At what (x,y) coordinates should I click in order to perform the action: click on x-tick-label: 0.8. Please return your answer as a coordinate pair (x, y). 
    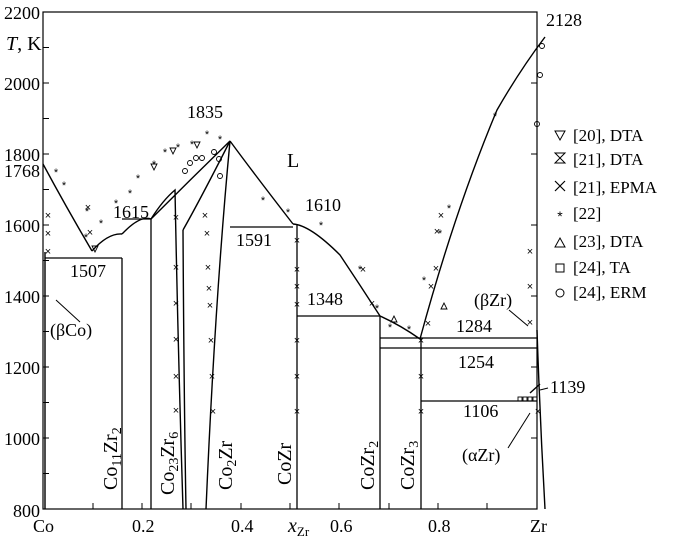
    Looking at the image, I should click on (439, 526).